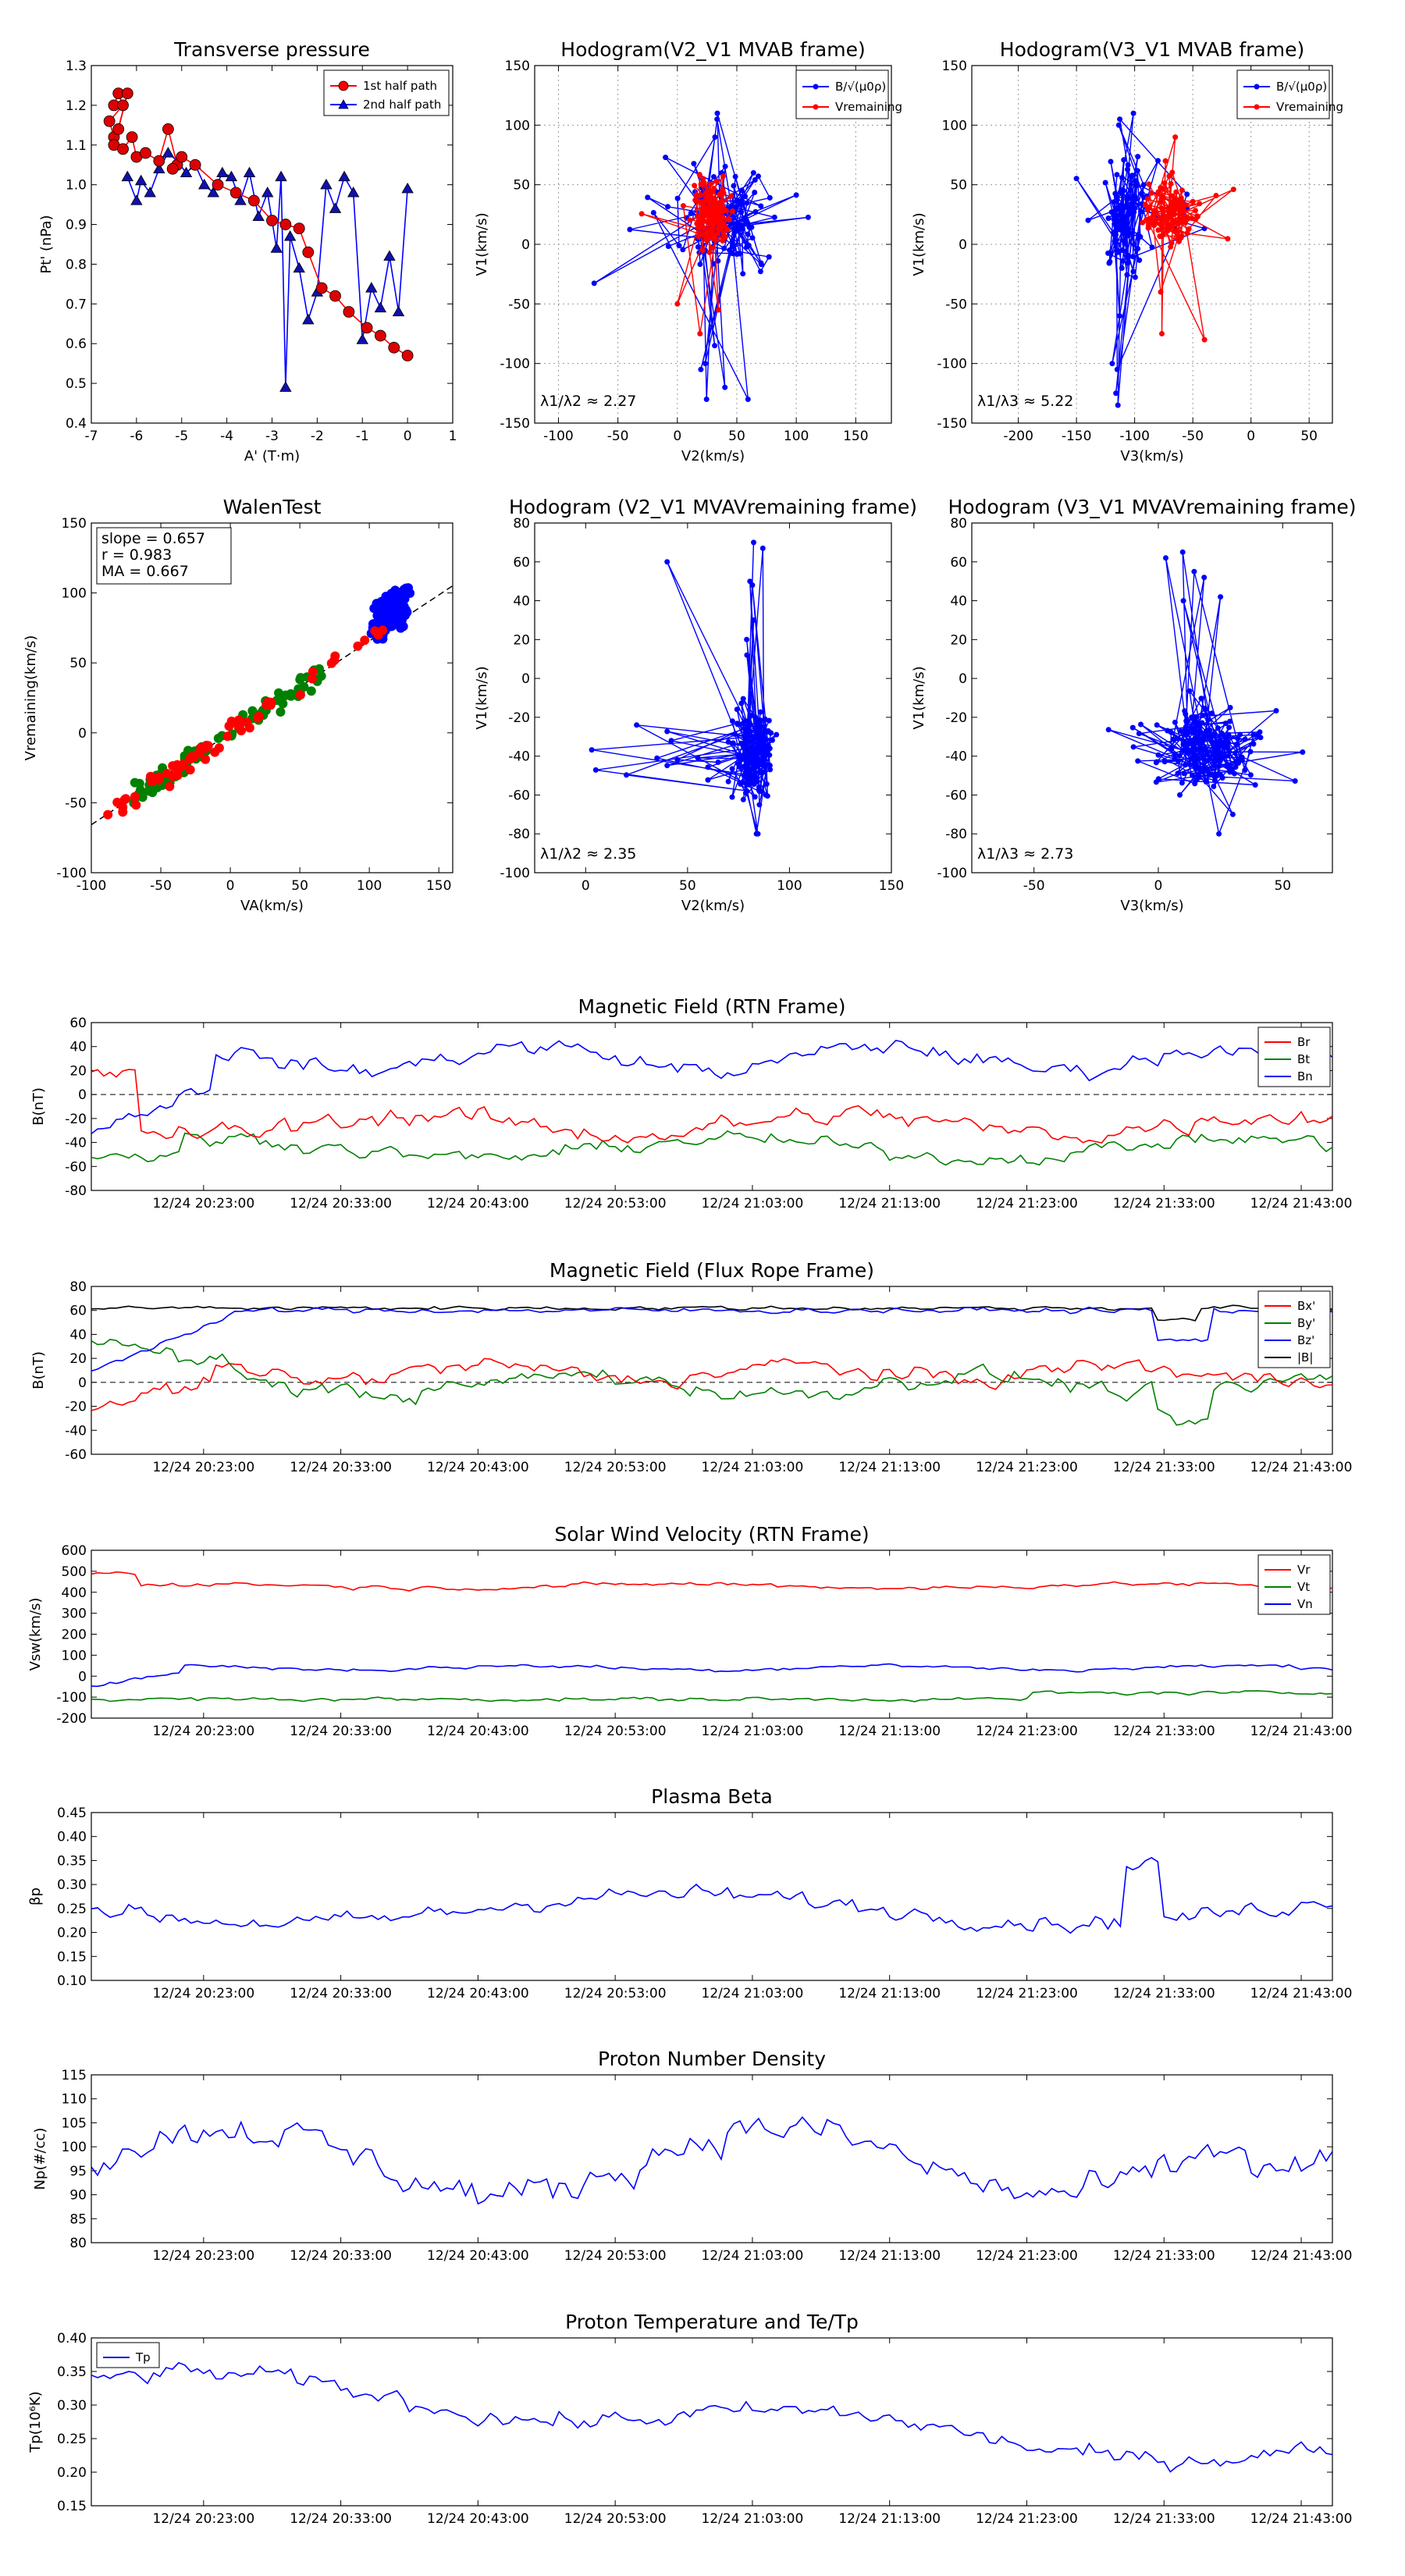 Image resolution: width=1405 pixels, height=2576 pixels. I want to click on time-tick-label: 12/24 20:43:00, so click(478, 1731).